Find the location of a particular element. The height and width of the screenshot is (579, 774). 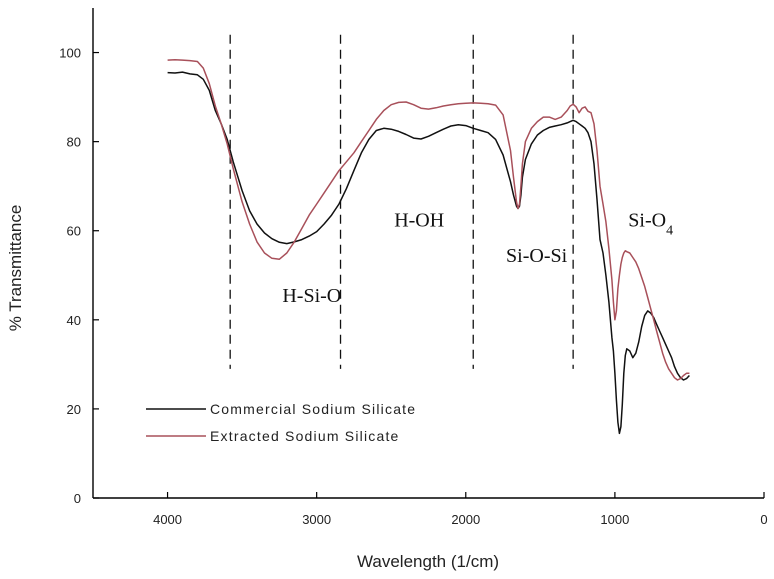

legend-label-commercial: Commercial Sodium Silicate is located at coordinates (313, 409).